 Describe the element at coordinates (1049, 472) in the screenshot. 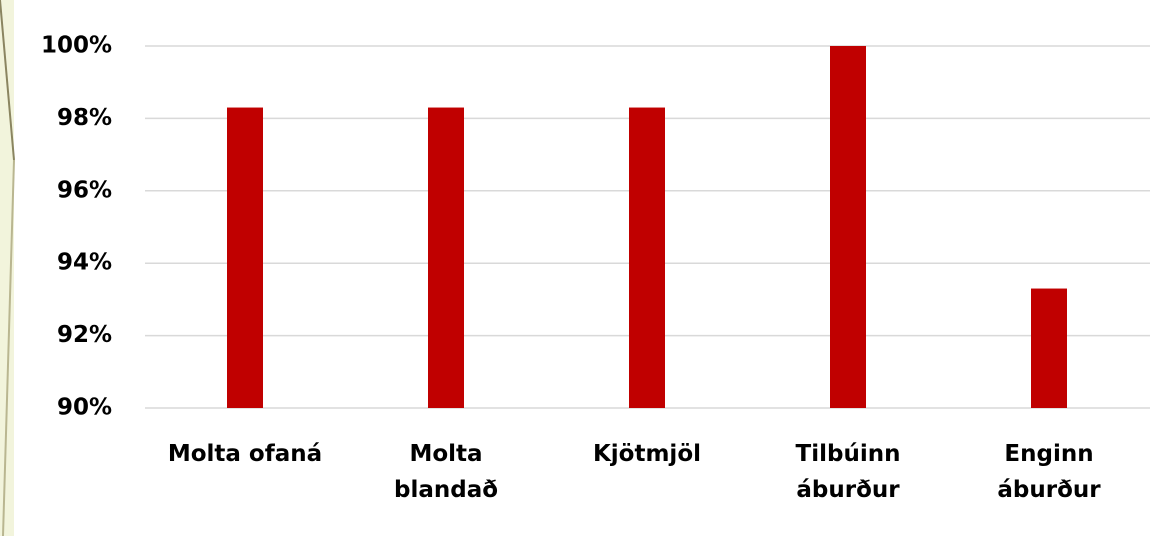

I see `x-tick-label: Enginn áburður` at that location.